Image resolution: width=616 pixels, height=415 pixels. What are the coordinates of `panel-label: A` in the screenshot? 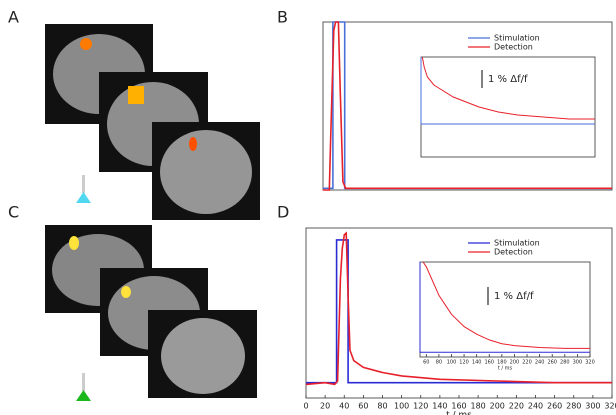 It's located at (13, 17).